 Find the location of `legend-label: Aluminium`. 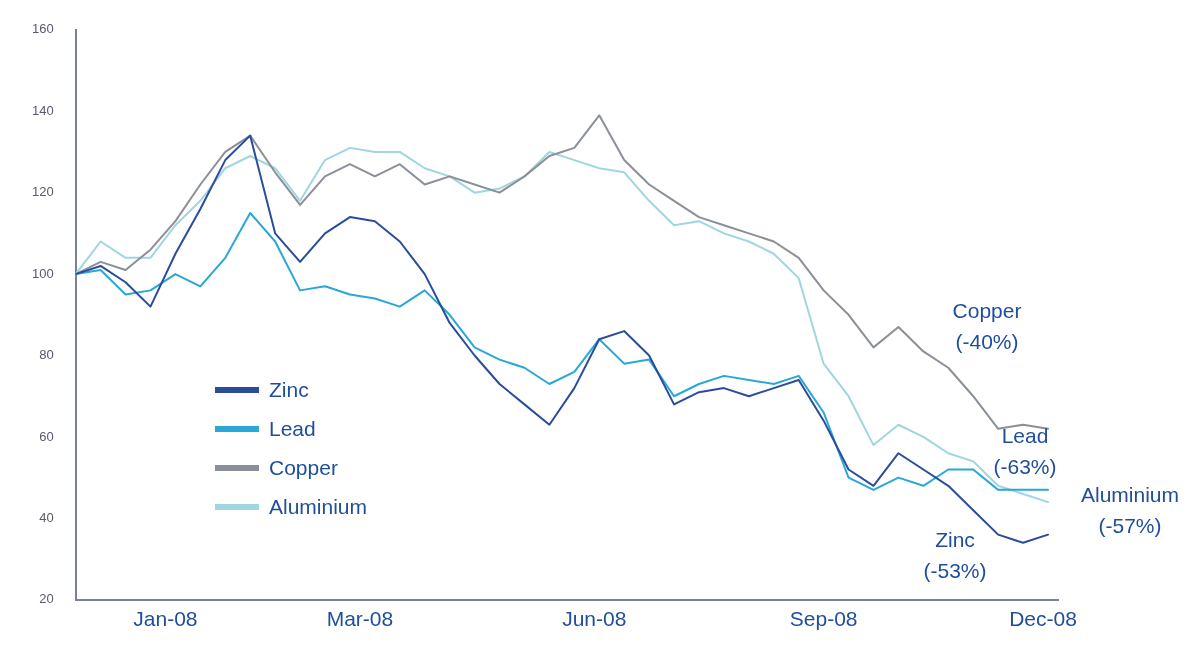

legend-label: Aluminium is located at coordinates (318, 506).